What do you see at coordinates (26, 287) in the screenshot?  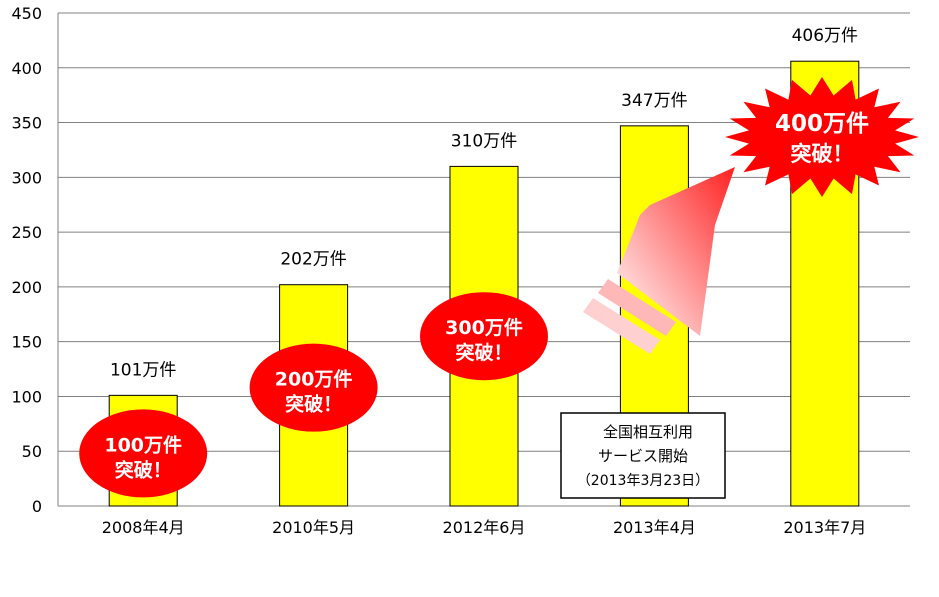 I see `y-tick-label: 200` at bounding box center [26, 287].